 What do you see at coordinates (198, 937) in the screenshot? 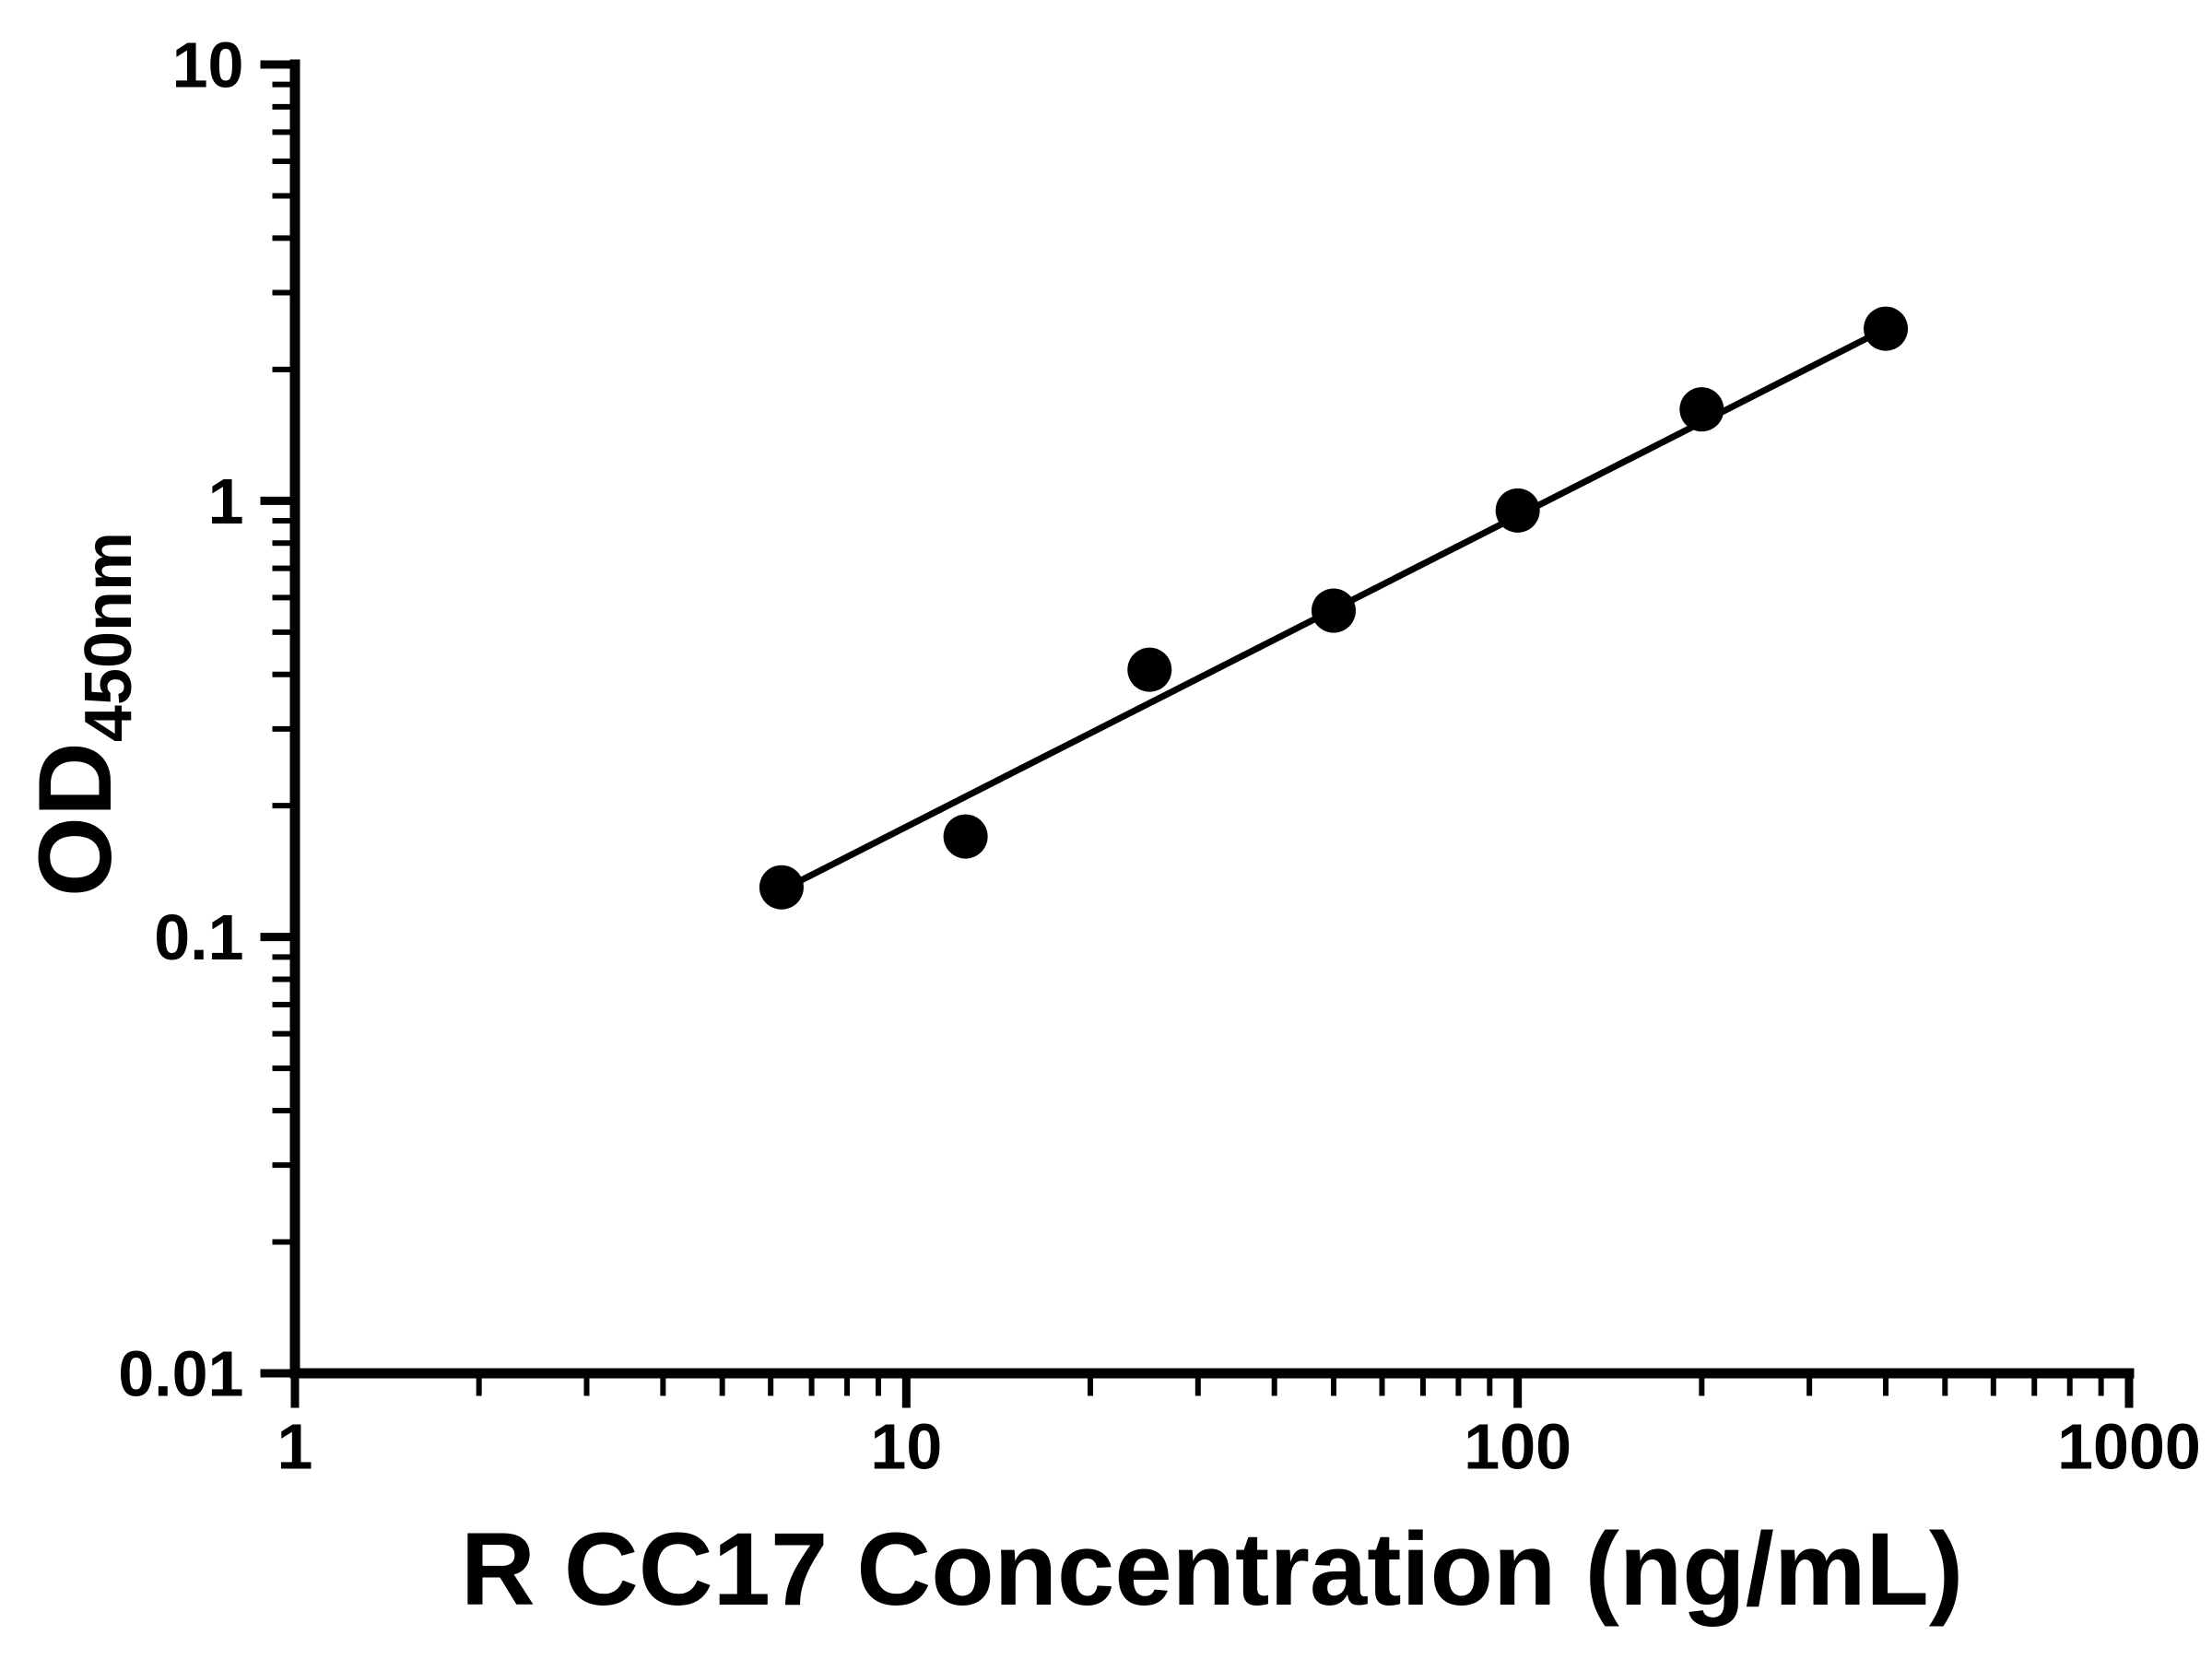
I see `y-tick-label: 0.1` at bounding box center [198, 937].